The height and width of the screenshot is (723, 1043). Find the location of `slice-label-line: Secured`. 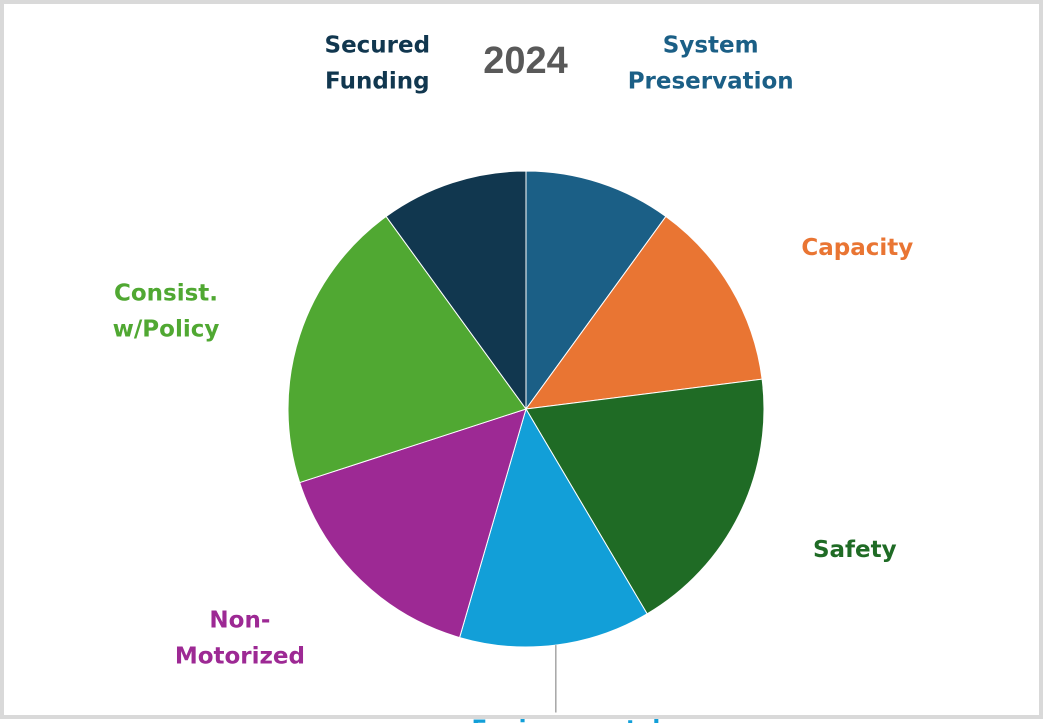

slice-label-line: Secured is located at coordinates (378, 46).